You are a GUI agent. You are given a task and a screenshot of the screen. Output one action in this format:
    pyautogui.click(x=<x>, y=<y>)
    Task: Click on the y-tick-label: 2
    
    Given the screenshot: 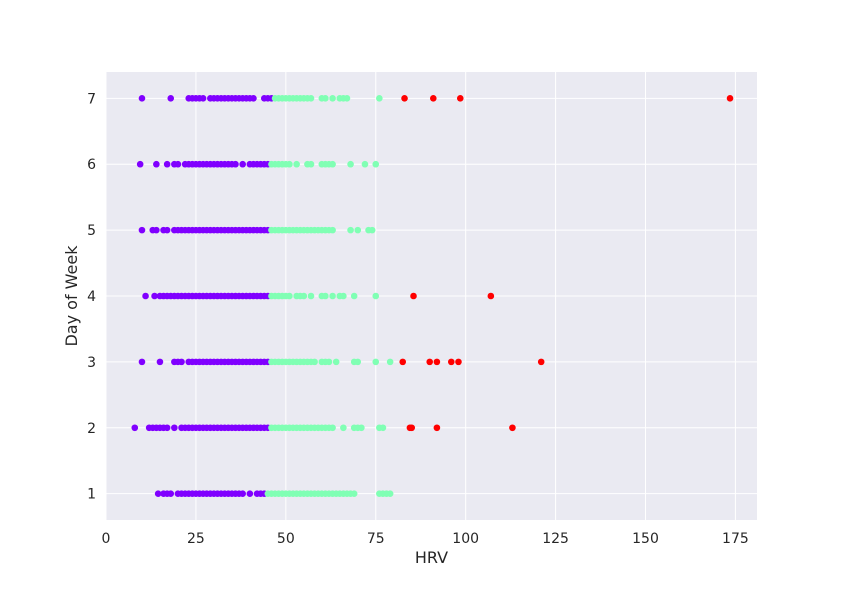 What is the action you would take?
    pyautogui.click(x=91, y=429)
    